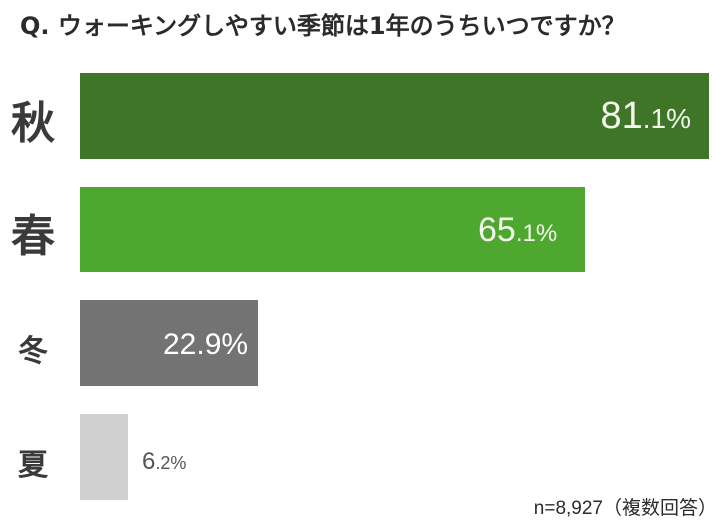  What do you see at coordinates (394, 116) in the screenshot?
I see `bar-autumn` at bounding box center [394, 116].